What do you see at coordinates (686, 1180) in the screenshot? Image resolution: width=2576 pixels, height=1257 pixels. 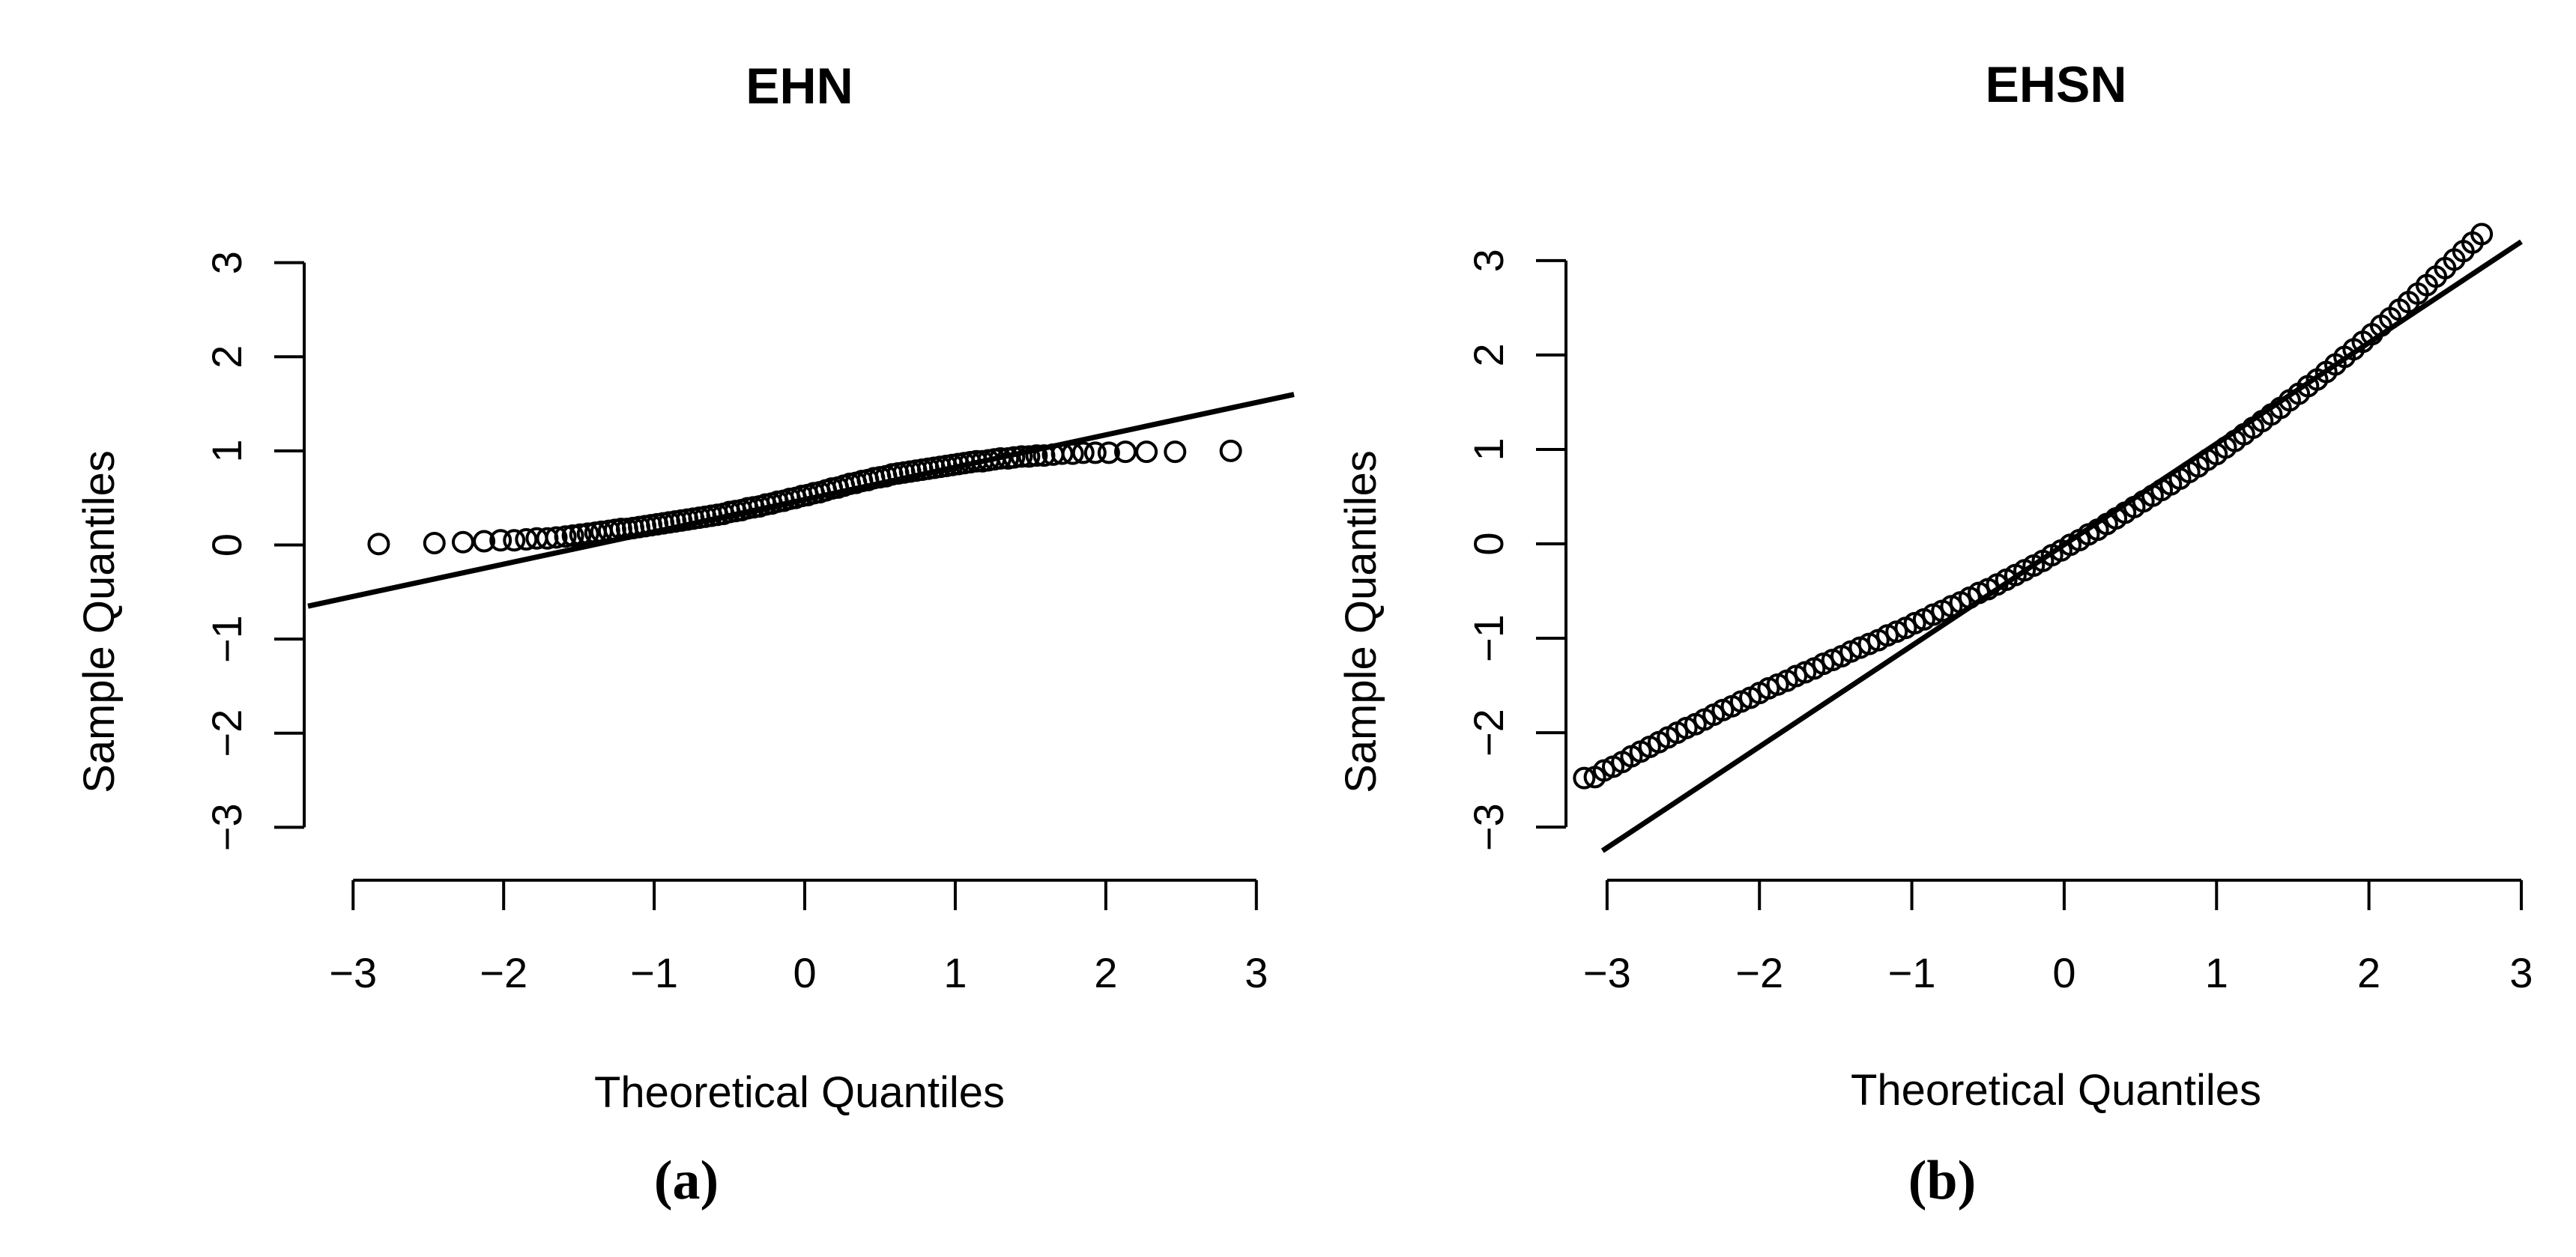 I see `panel-caption: (a)` at bounding box center [686, 1180].